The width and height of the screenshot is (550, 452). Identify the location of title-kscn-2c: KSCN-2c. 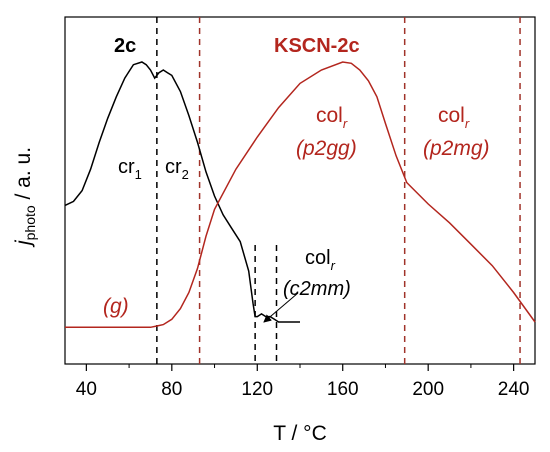
(317, 46).